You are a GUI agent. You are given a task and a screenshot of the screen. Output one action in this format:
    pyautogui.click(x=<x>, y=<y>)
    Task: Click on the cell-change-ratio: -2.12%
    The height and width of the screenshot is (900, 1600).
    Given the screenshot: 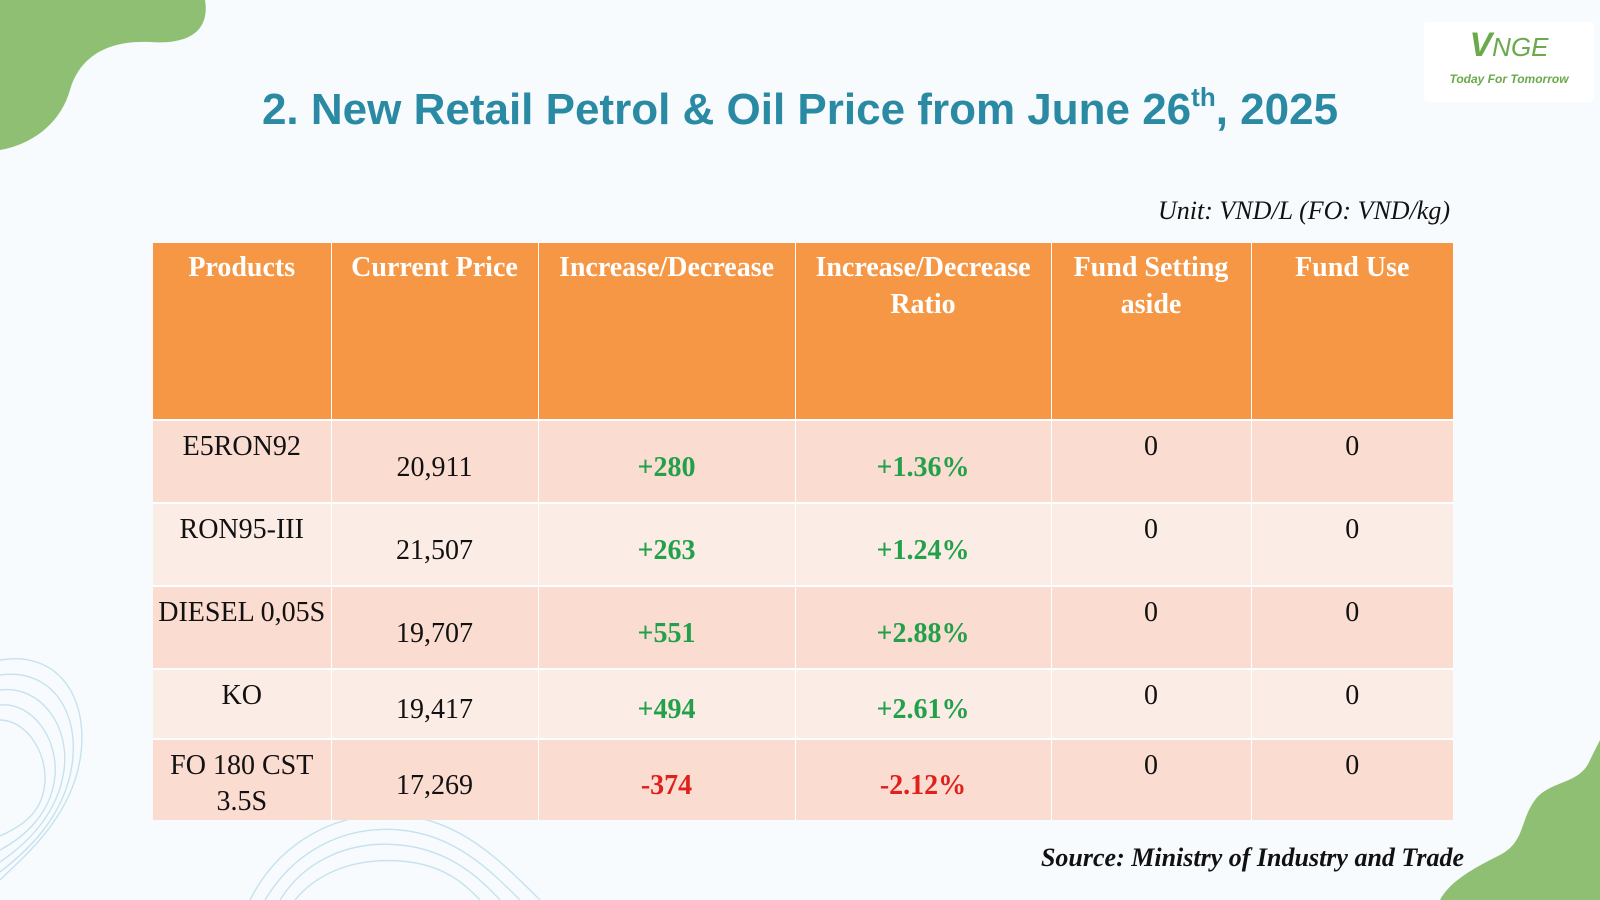 What is the action you would take?
    pyautogui.click(x=923, y=779)
    